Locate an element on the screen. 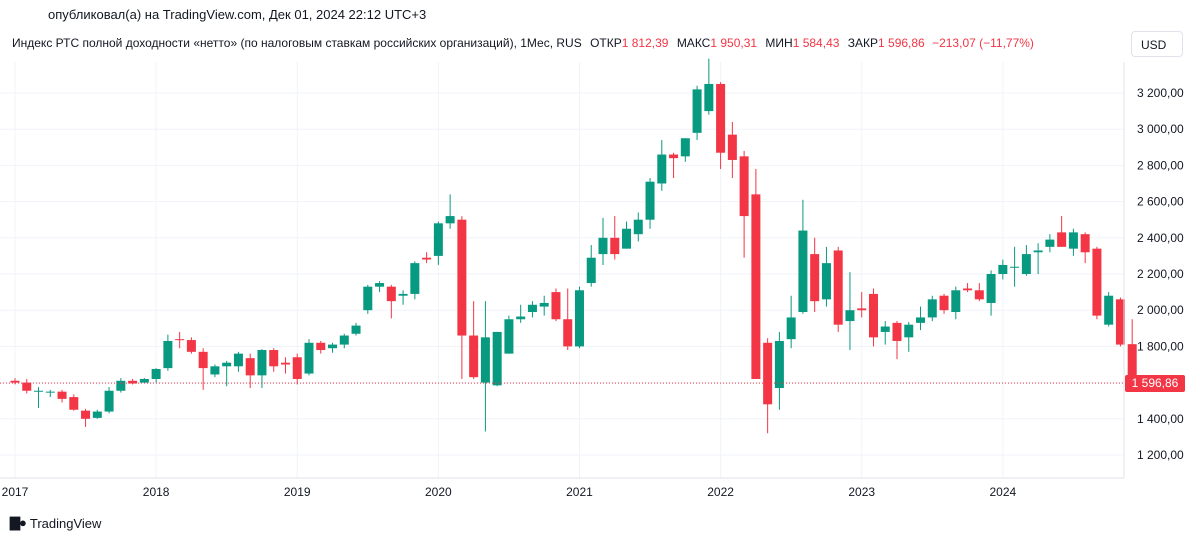  price-tick-label: 2 800,00 is located at coordinates (1160, 165).